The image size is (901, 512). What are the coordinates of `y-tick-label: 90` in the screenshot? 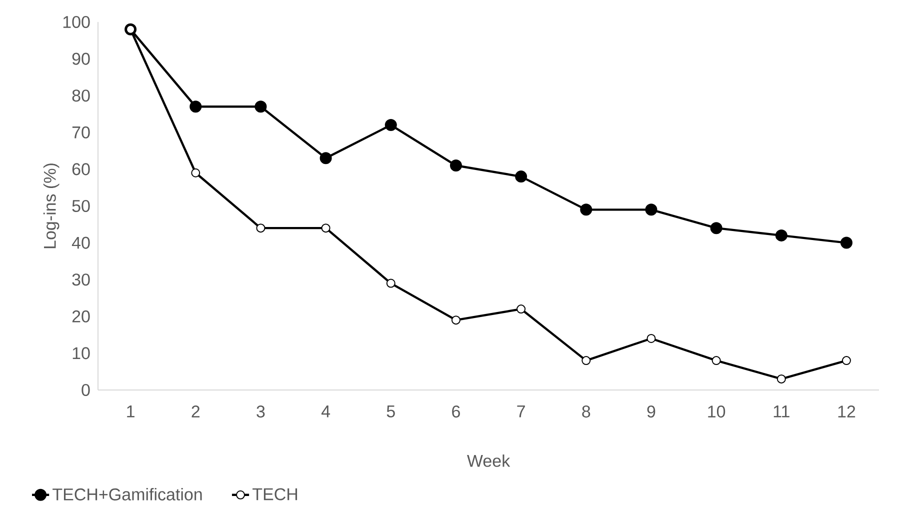 It's located at (81, 58).